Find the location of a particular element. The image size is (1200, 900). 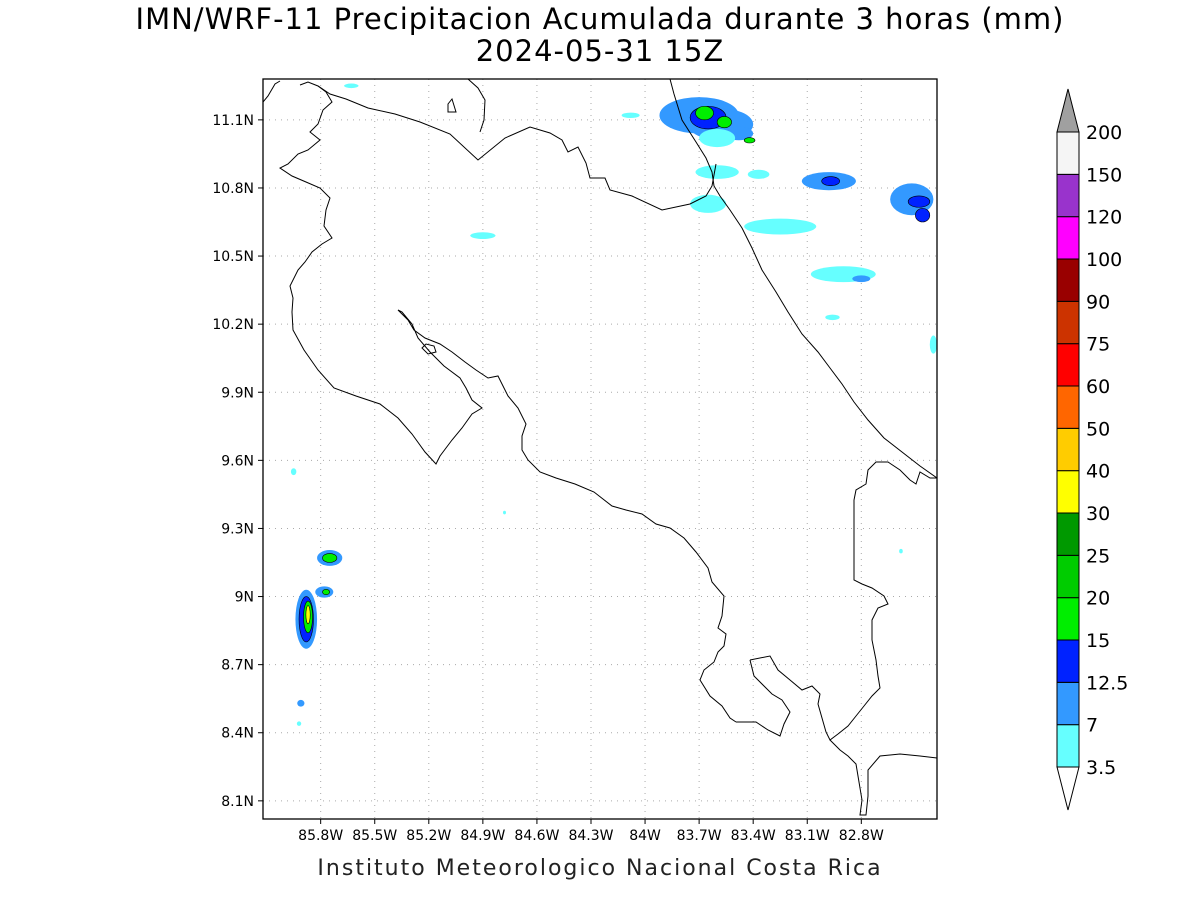

x-tick-label: 84W is located at coordinates (645, 836).